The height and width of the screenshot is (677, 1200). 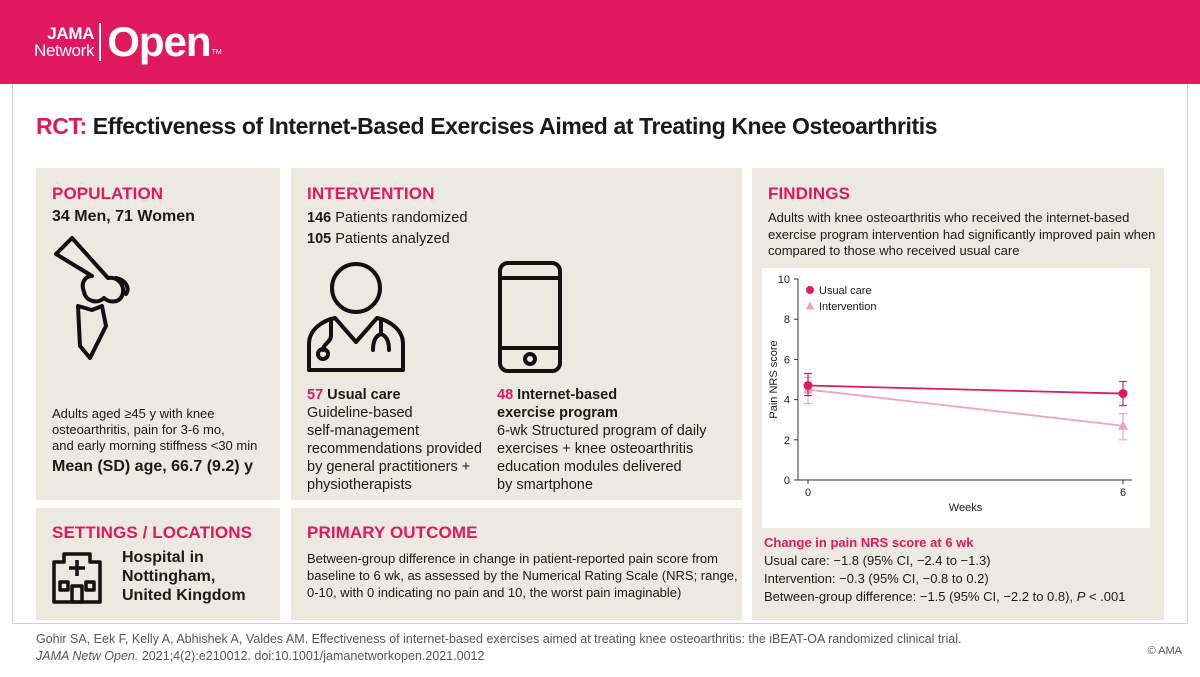 What do you see at coordinates (809, 193) in the screenshot?
I see `findings-heading: FINDINGS` at bounding box center [809, 193].